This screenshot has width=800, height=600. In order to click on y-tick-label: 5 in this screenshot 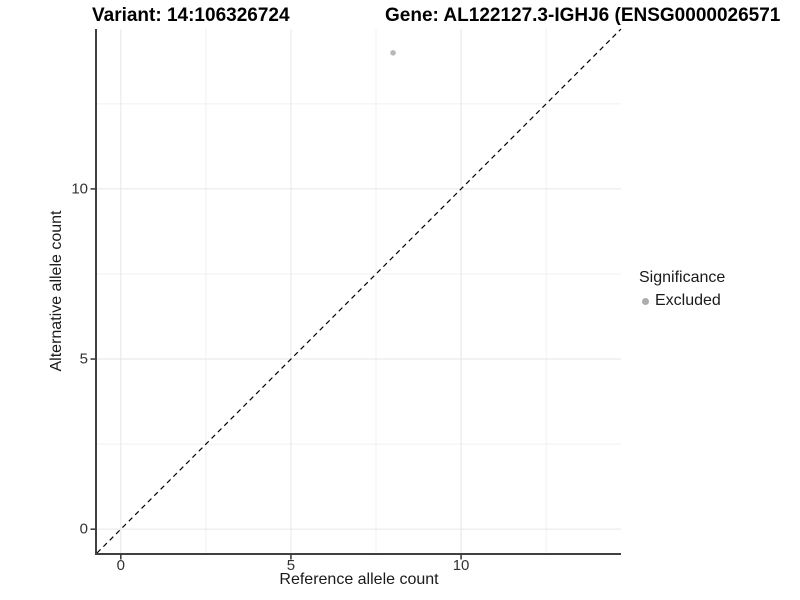, I will do `click(83, 359)`.